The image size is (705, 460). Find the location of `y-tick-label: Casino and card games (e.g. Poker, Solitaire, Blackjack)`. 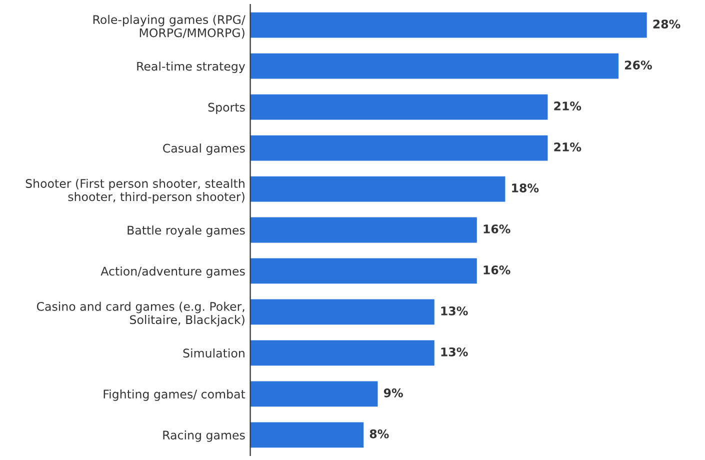

y-tick-label: Casino and card games (e.g. Poker, Solitaire, Blackjack) is located at coordinates (140, 314).